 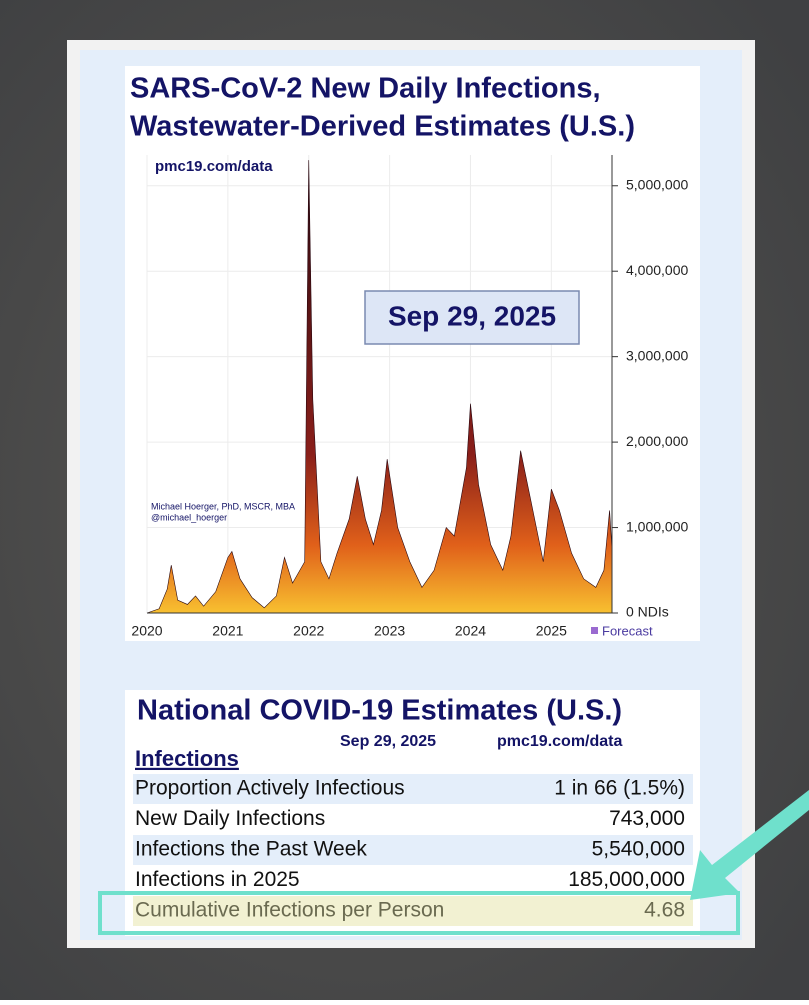 I want to click on x-tick-label: 2025, so click(x=551, y=631).